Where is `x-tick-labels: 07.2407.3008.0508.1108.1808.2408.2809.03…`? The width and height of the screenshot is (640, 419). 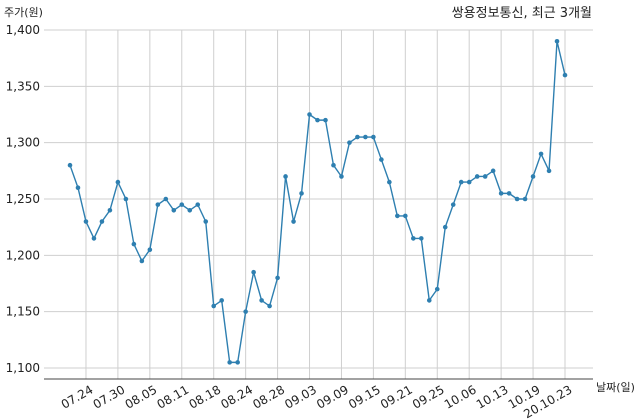
x-tick-labels: 07.2407.3008.0508.1108.1808.2408.2809.03… is located at coordinates (317, 400).